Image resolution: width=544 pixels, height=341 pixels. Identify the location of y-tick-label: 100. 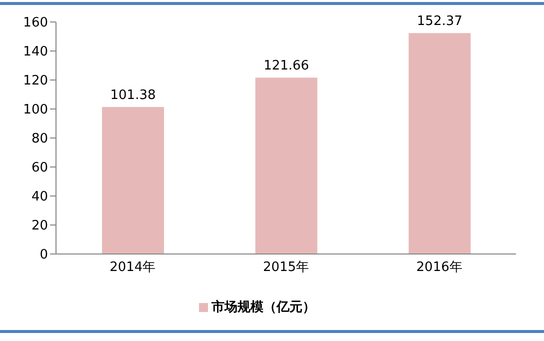
(35, 110).